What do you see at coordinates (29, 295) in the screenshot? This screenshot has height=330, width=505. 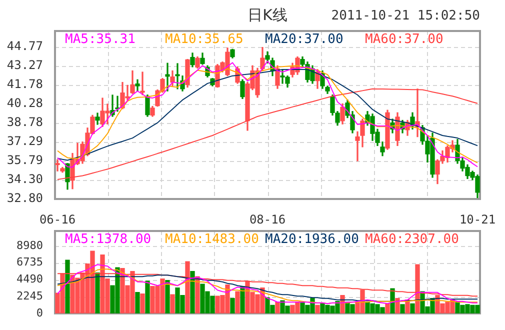 I see `y-tick-label: 2245` at bounding box center [29, 295].